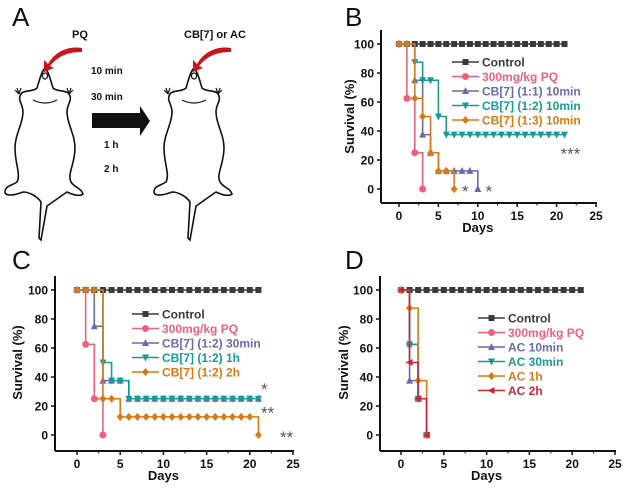 The image size is (626, 488). I want to click on legend-item: CB[7] (1:3) 10min, so click(516, 121).